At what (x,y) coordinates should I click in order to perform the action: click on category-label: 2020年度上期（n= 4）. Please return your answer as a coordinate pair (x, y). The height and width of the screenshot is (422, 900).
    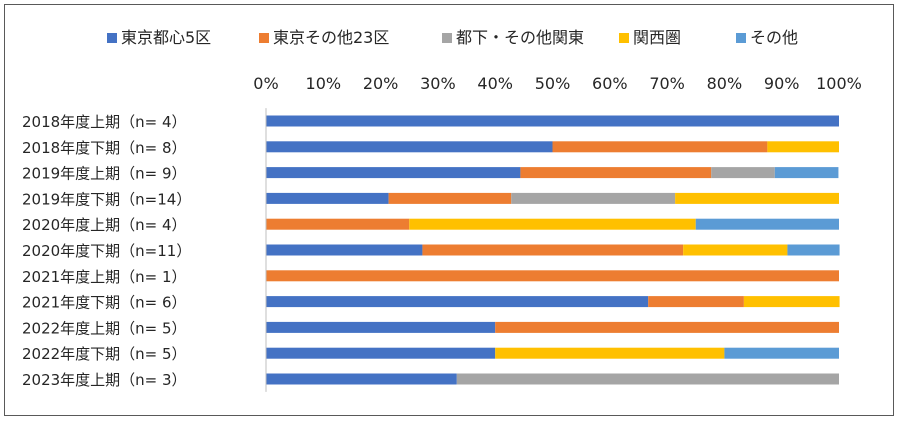
    Looking at the image, I should click on (104, 225).